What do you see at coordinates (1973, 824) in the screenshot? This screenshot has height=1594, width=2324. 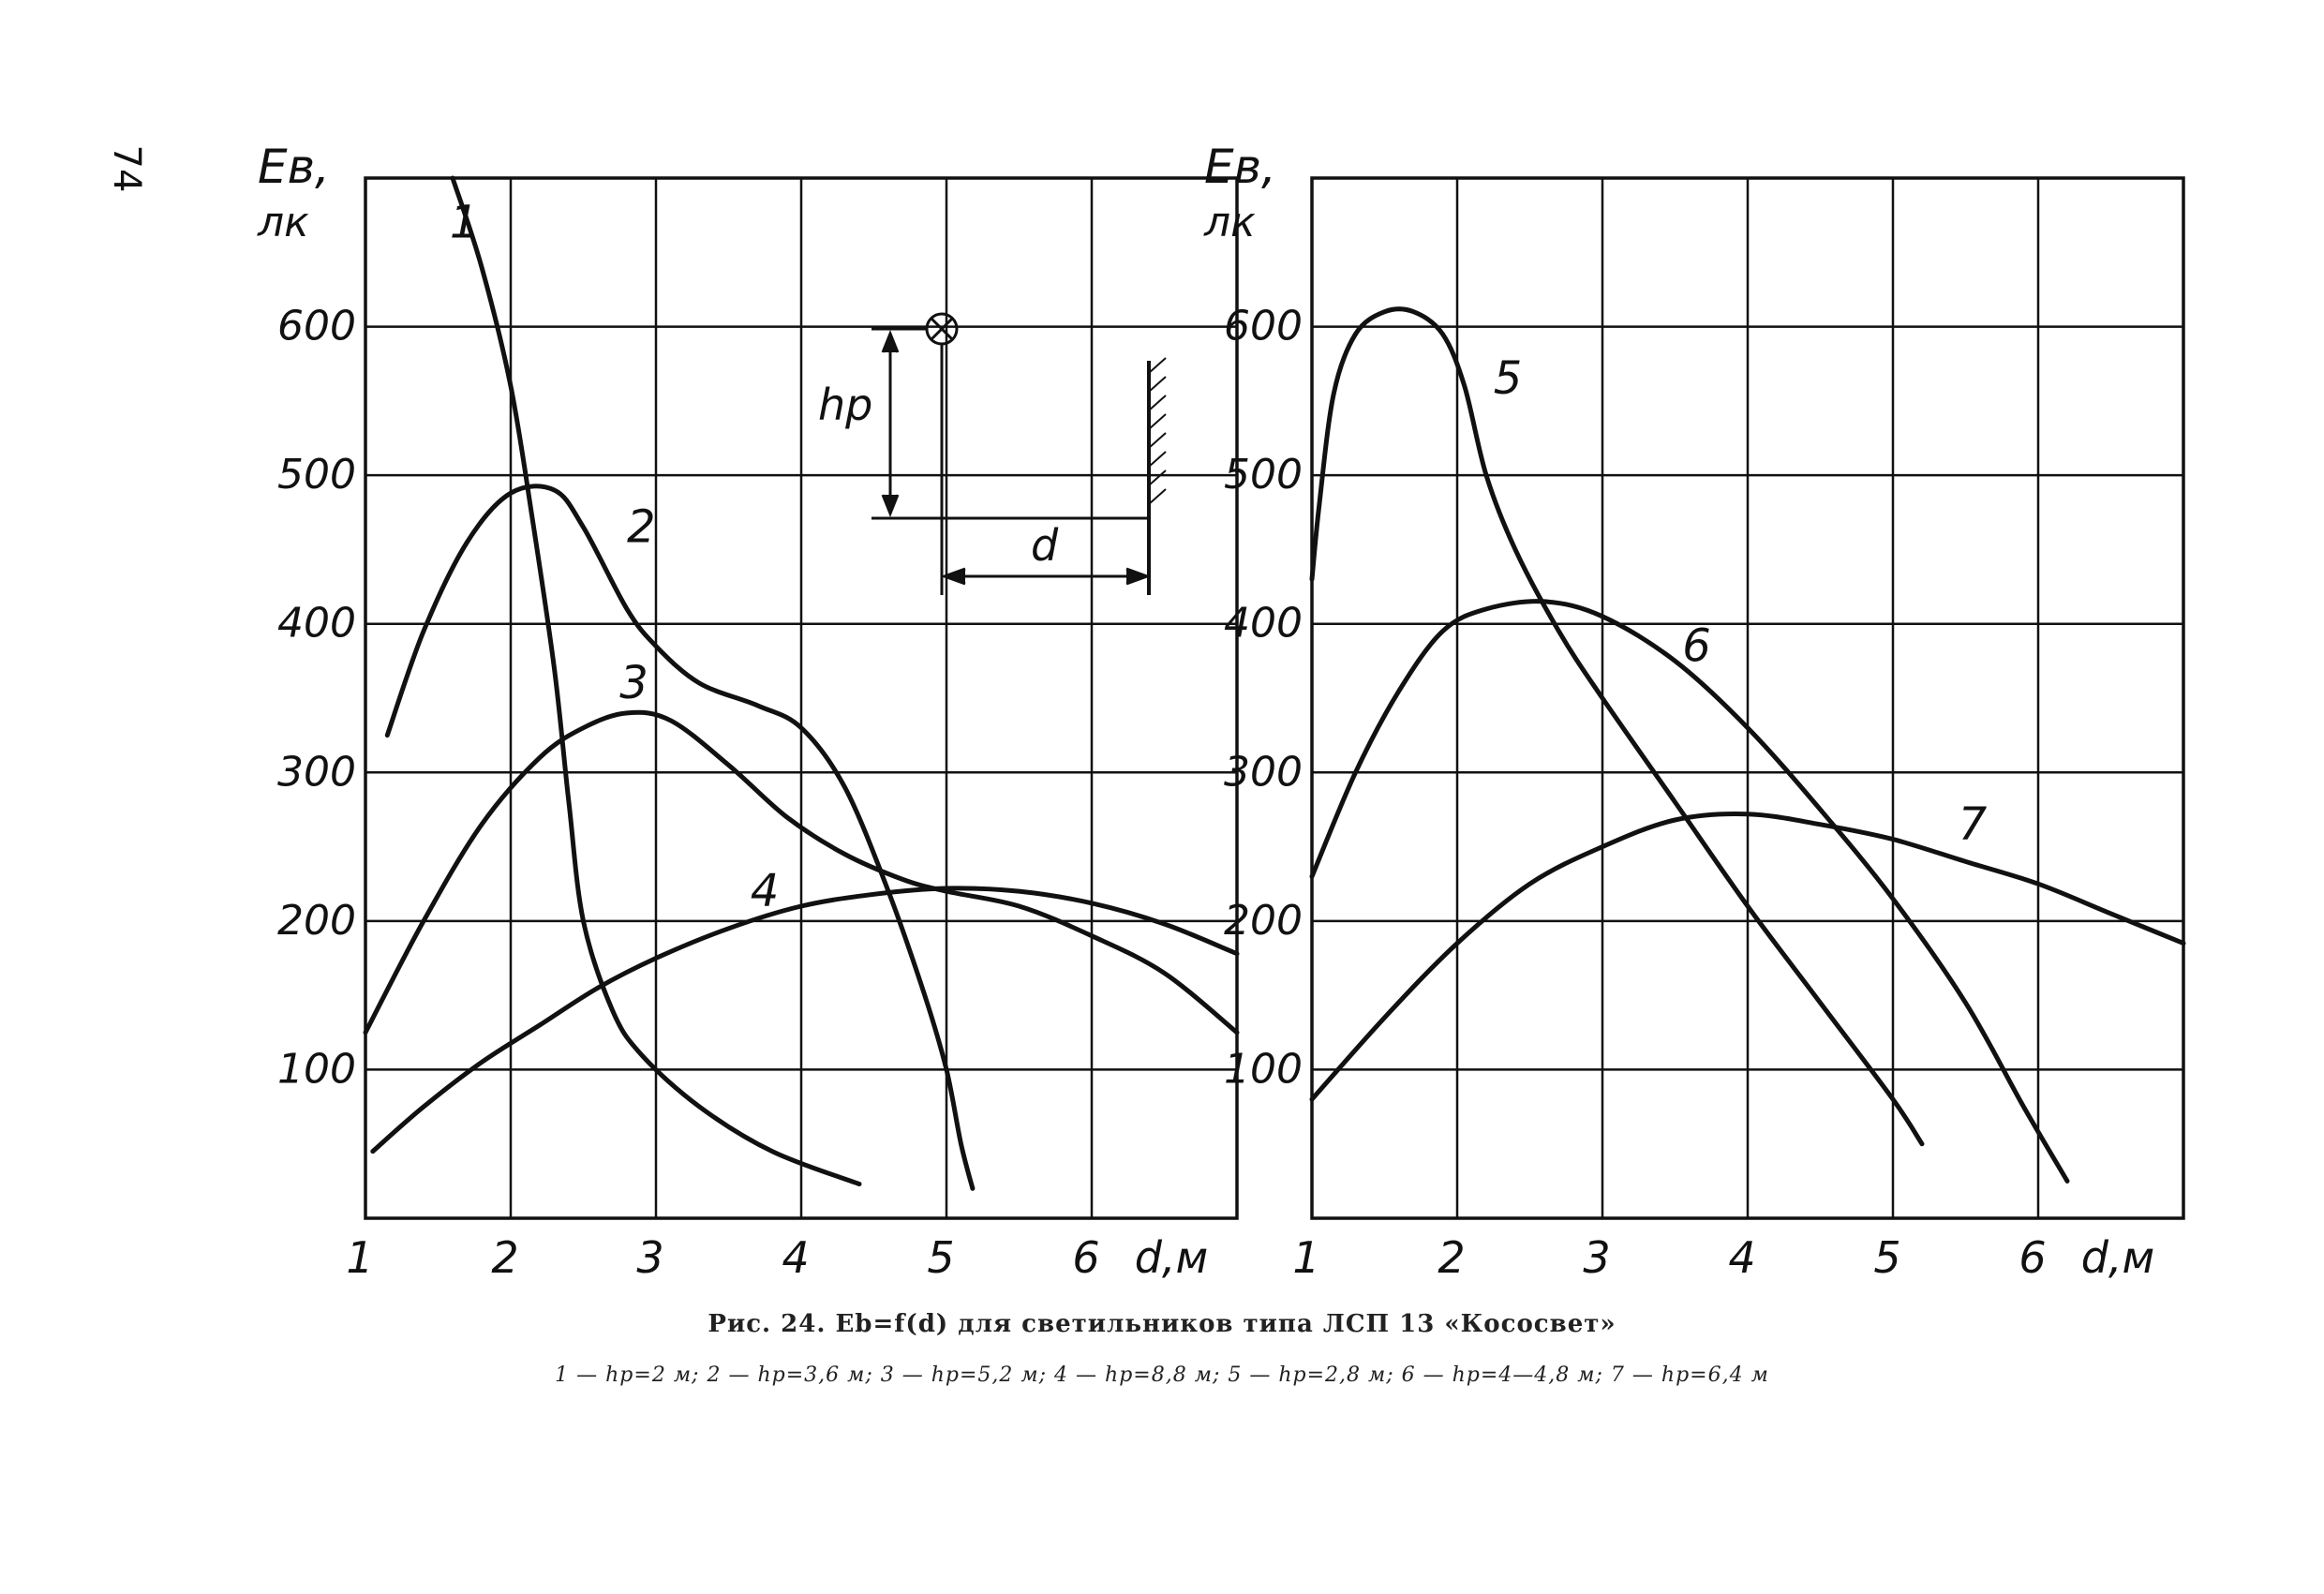 I see `series-label-7: 7` at bounding box center [1973, 824].